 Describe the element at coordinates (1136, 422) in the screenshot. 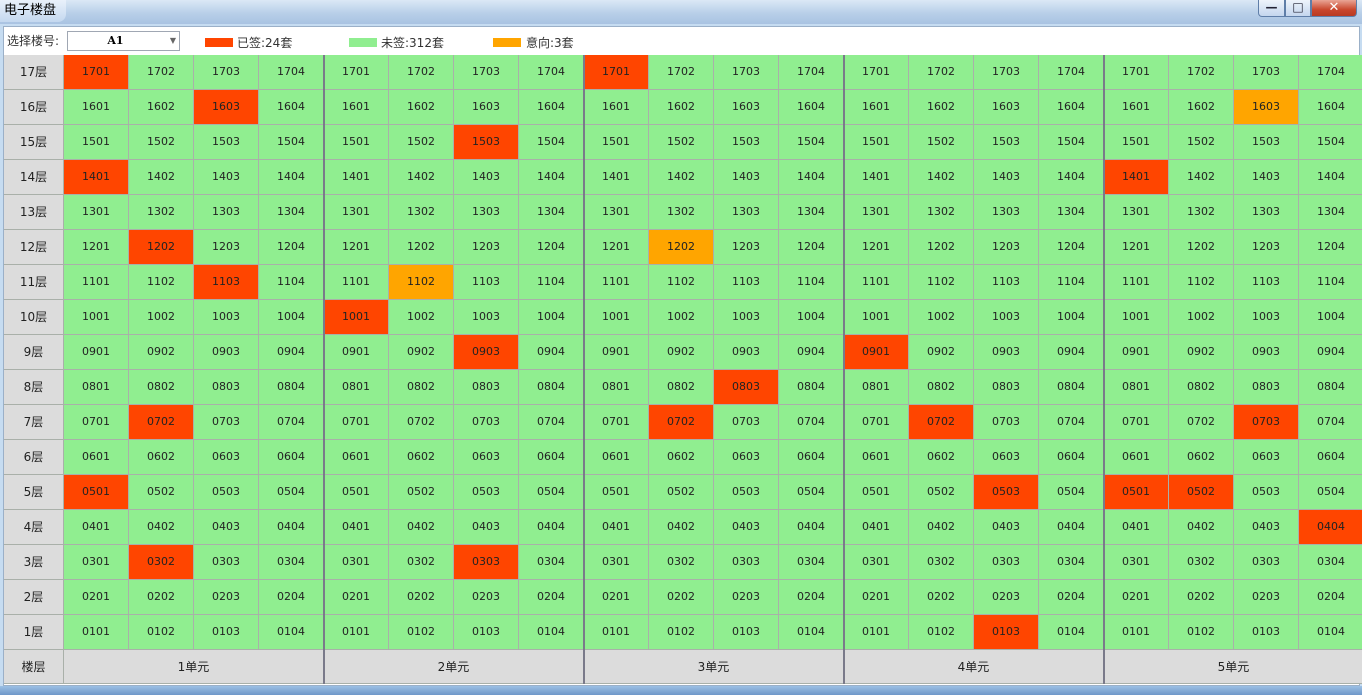

I see `room-cell: 0701` at that location.